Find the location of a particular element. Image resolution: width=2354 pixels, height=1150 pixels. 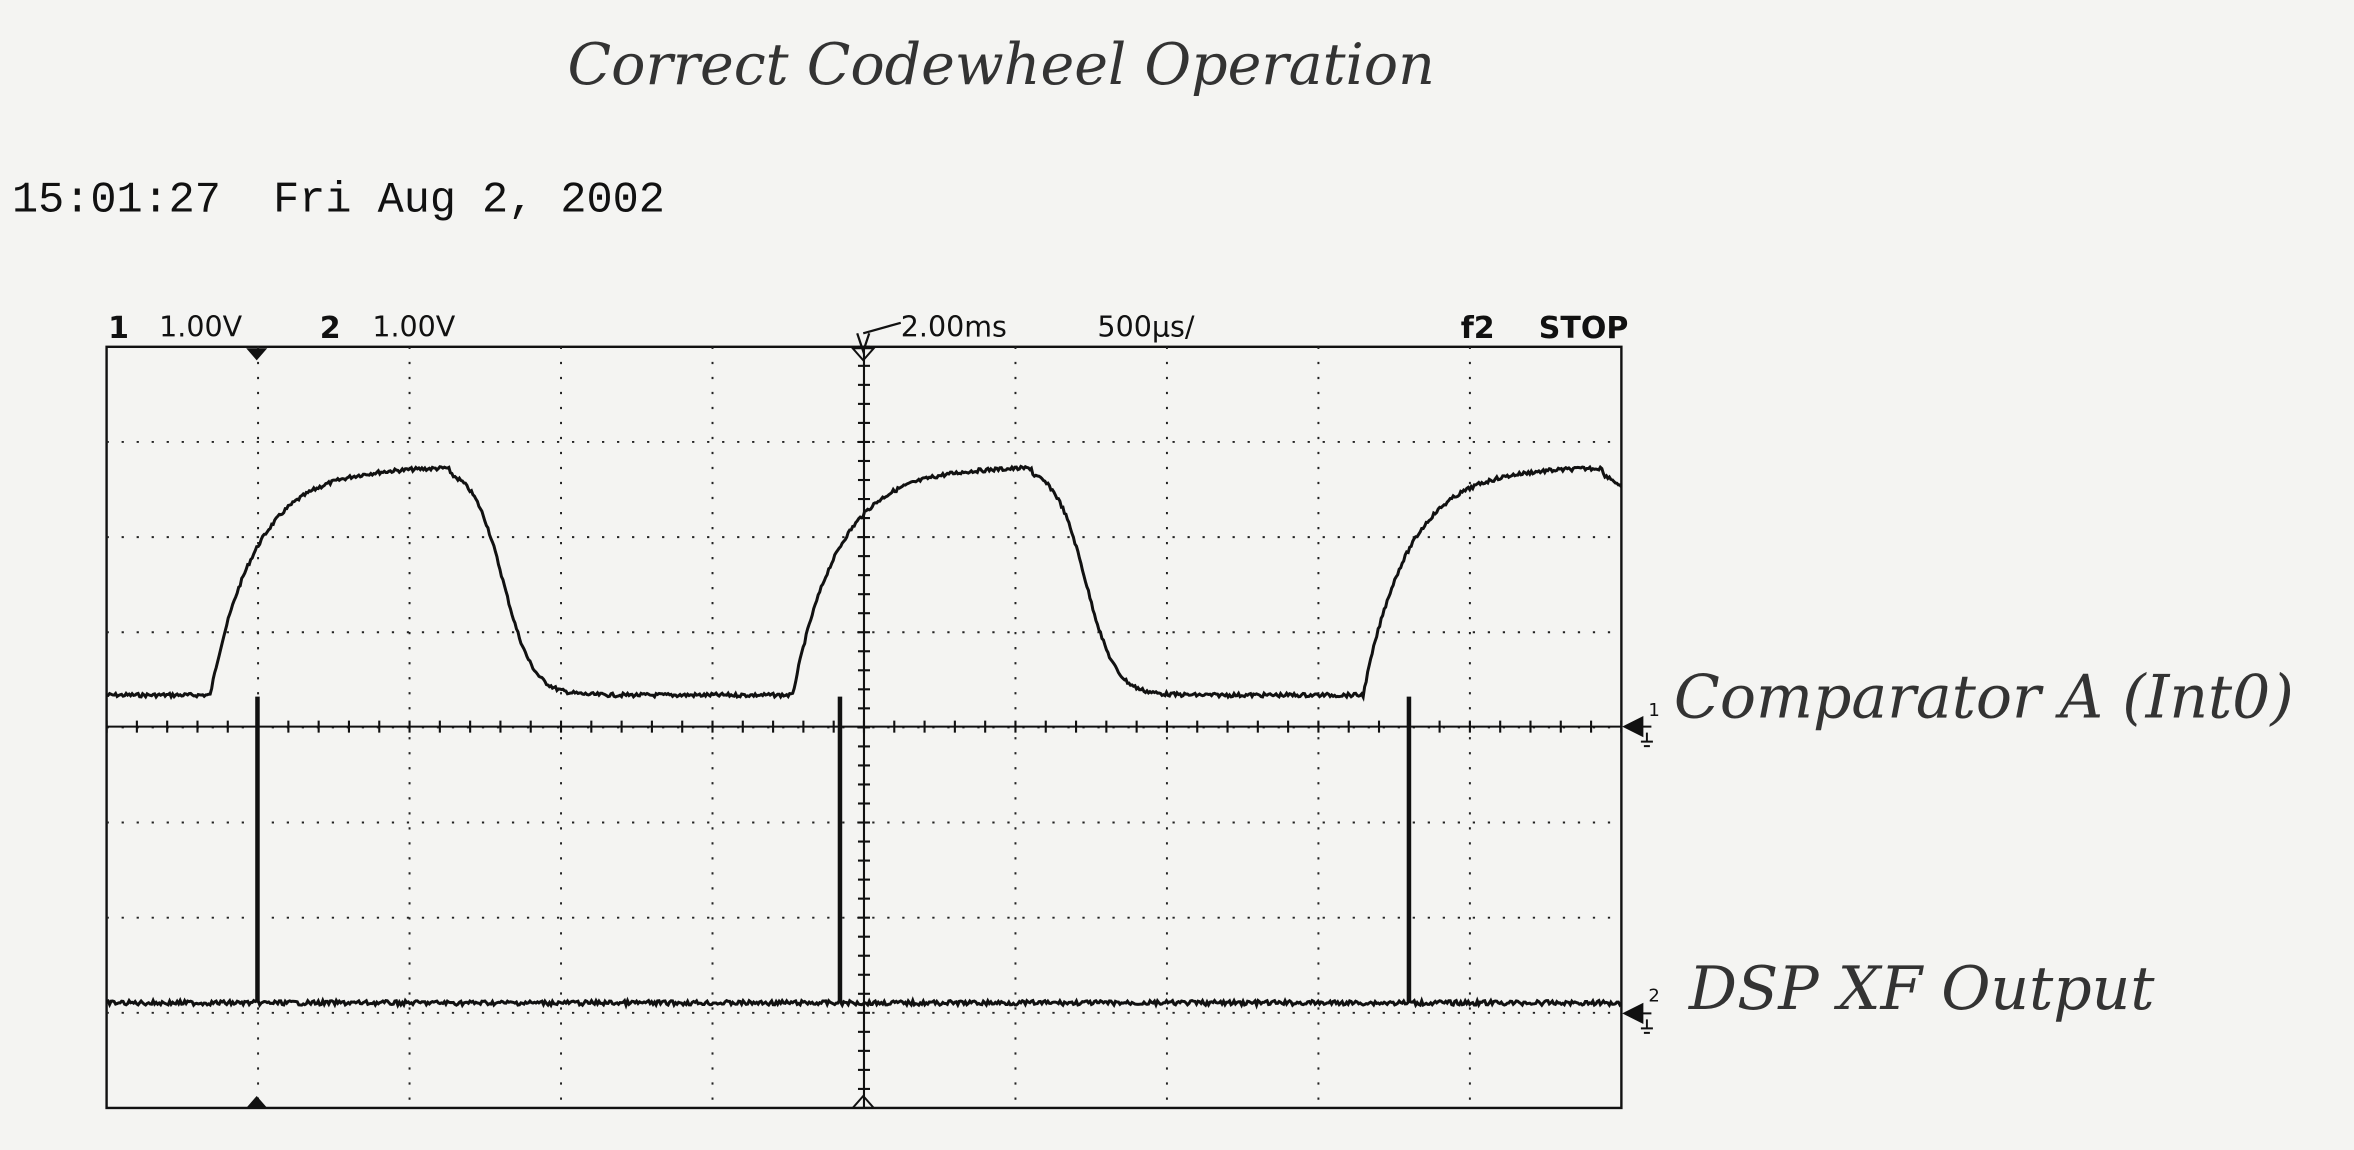

delay-position is located at coordinates (863, 728).